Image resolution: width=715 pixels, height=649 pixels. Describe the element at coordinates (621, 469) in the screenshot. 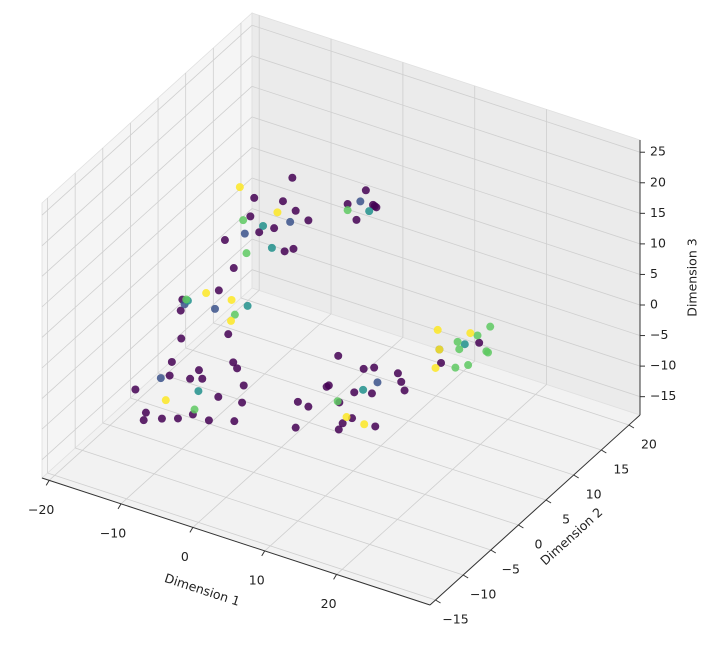

I see `y-tick-label: 15` at that location.